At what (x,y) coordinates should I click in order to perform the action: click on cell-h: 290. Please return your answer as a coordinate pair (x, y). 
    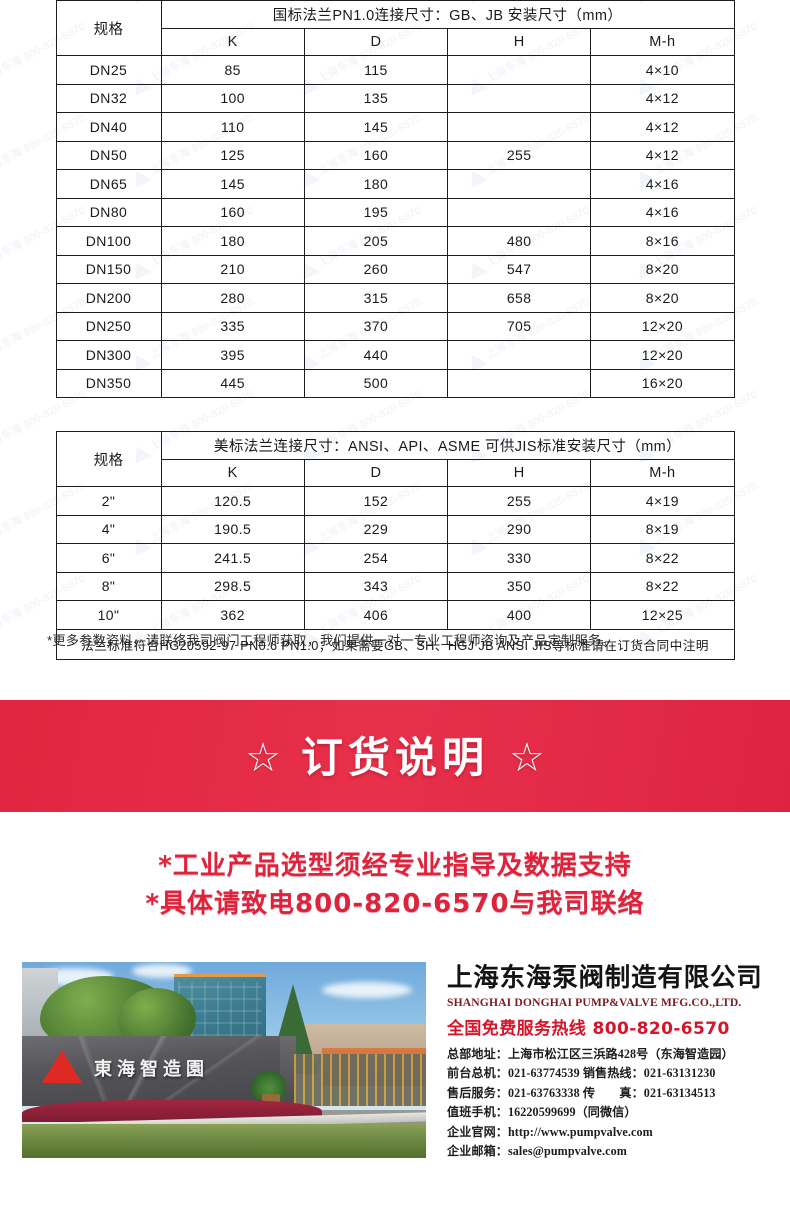
    Looking at the image, I should click on (519, 529).